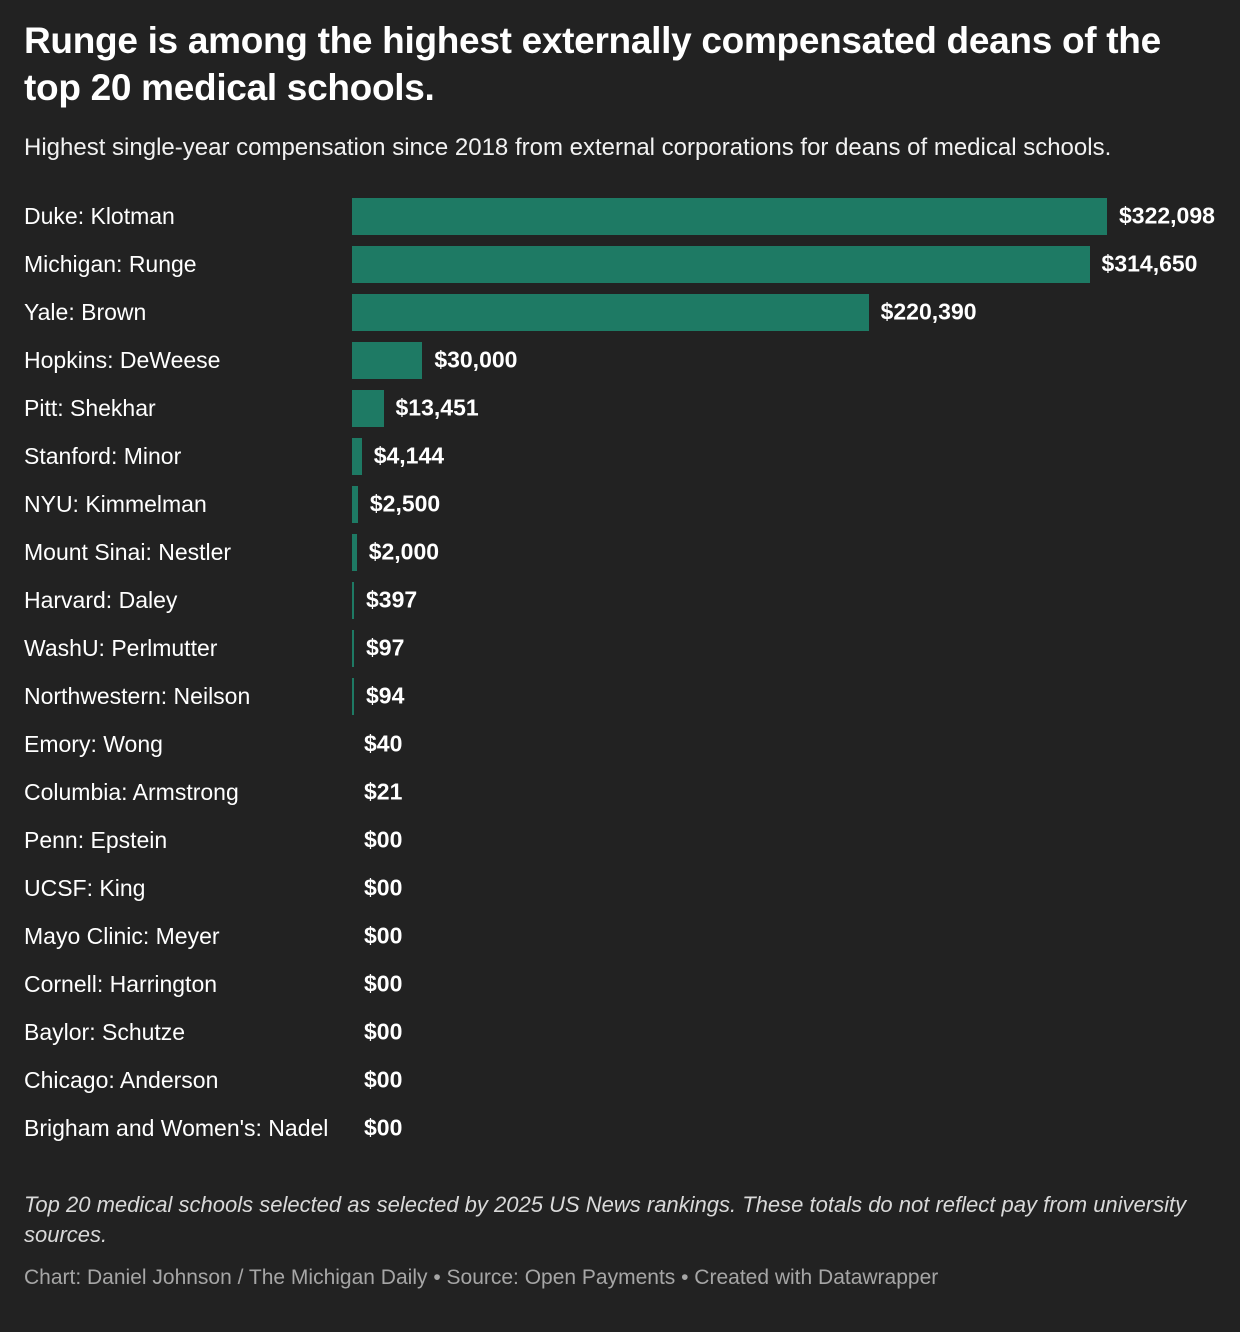  What do you see at coordinates (476, 359) in the screenshot?
I see `value-label: $30,000` at bounding box center [476, 359].